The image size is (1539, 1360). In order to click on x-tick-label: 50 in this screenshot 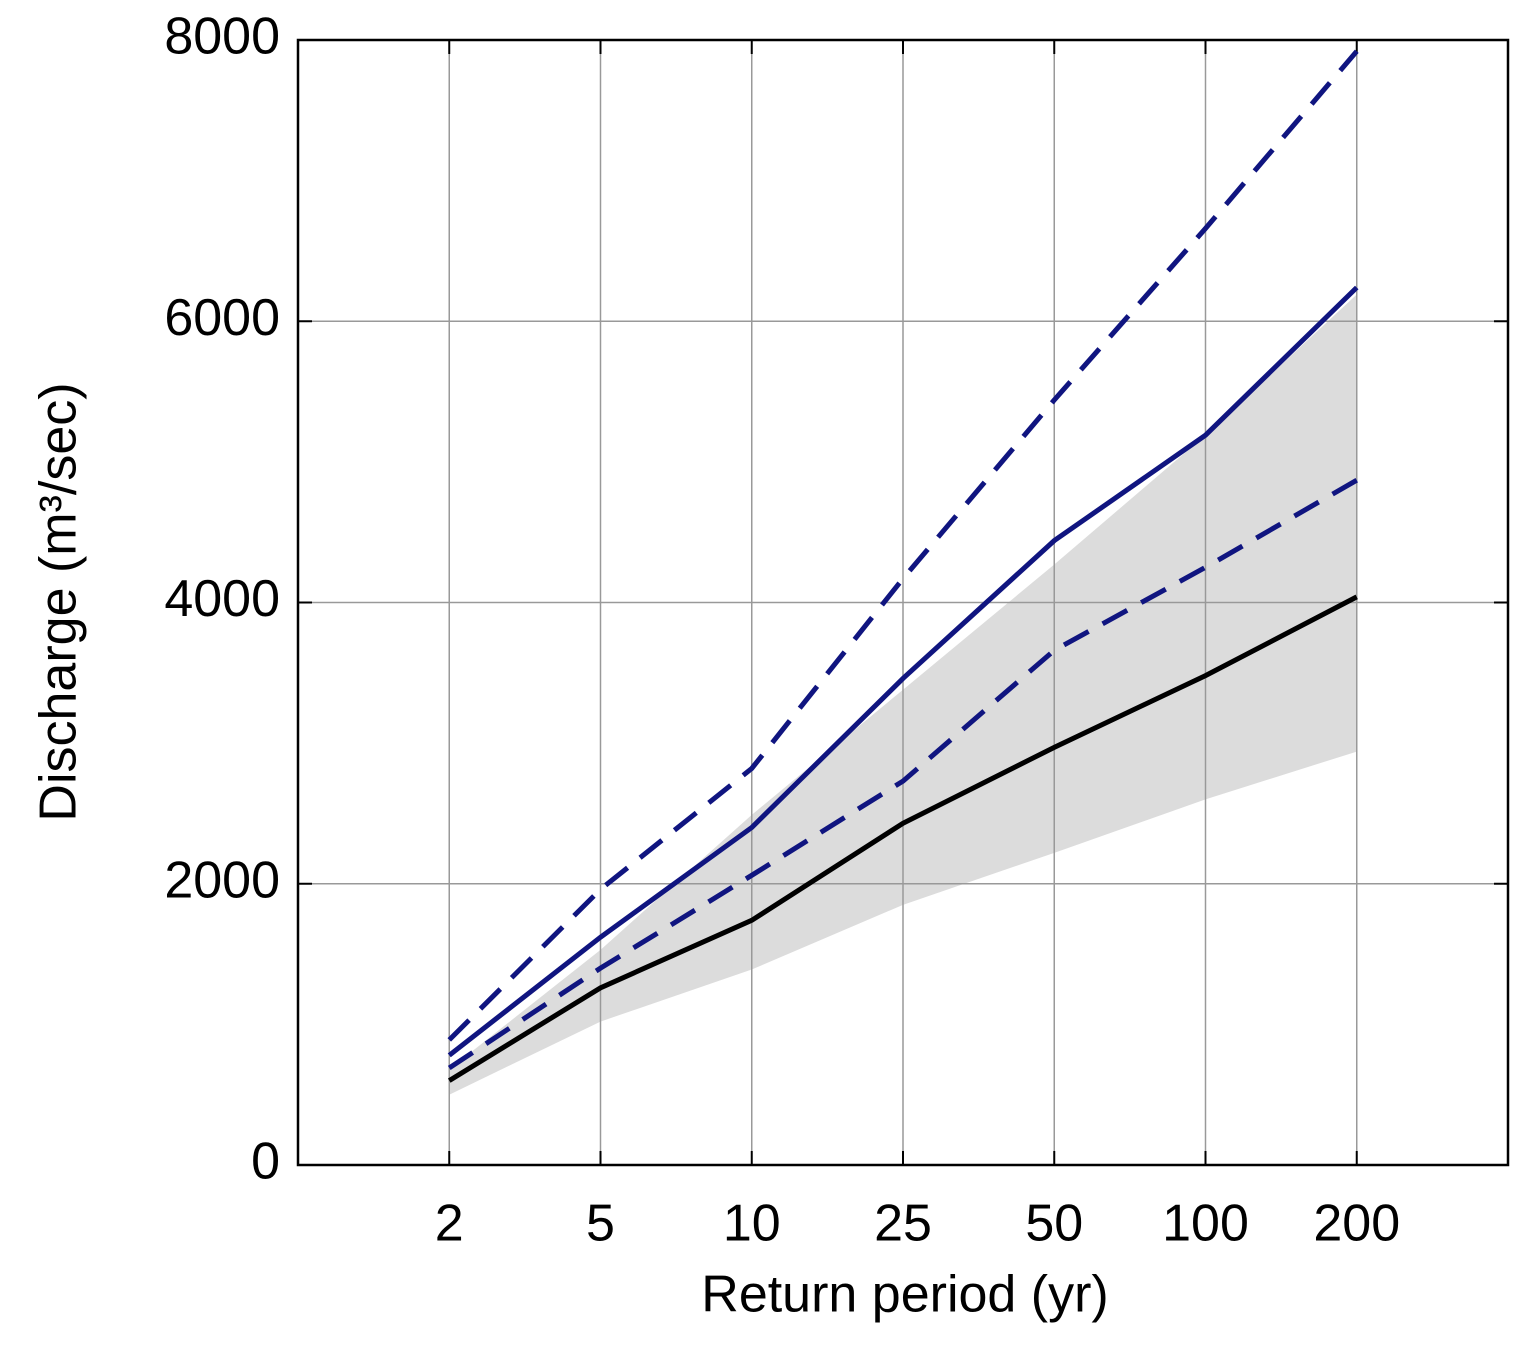, I will do `click(1054, 1224)`.